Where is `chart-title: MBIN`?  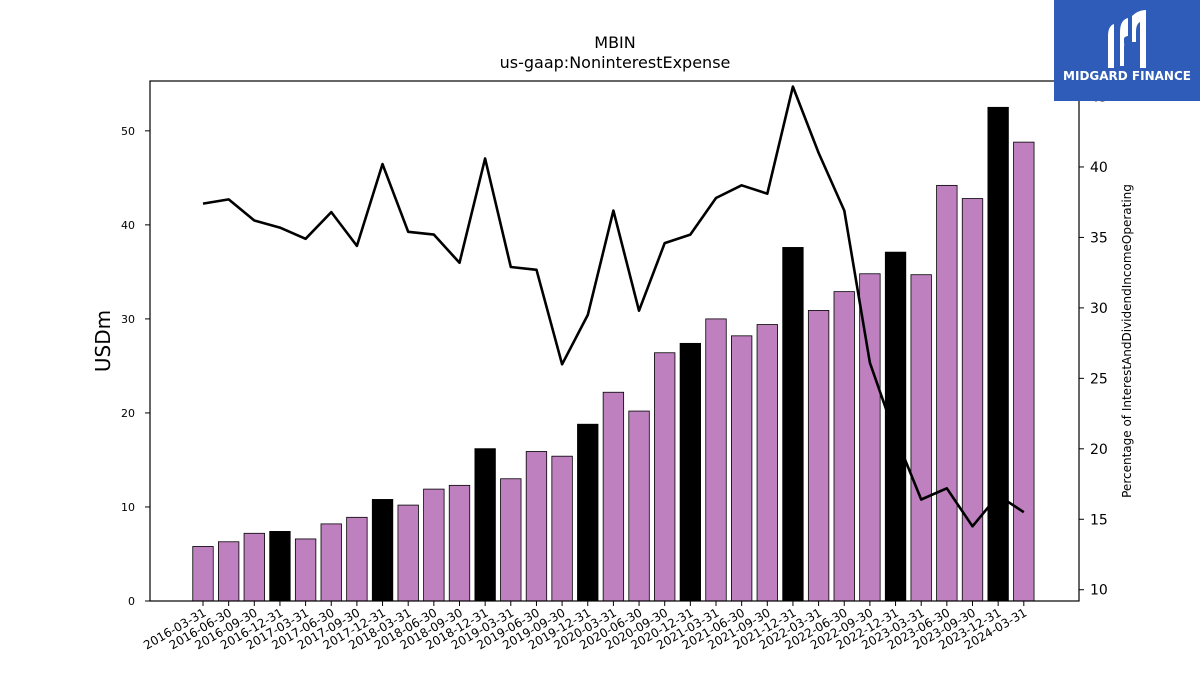
chart-title: MBIN is located at coordinates (614, 42).